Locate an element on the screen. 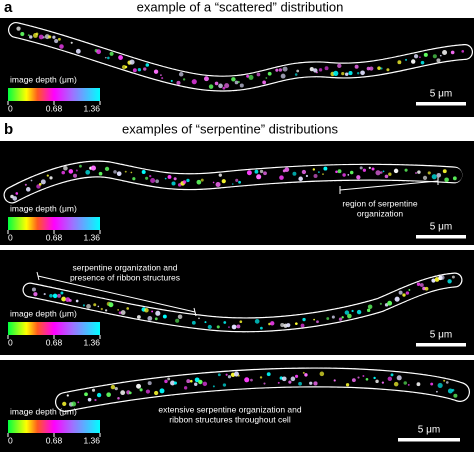 The width and height of the screenshot is (474, 452). colorbar-label: image depth (μm) is located at coordinates (43, 79).